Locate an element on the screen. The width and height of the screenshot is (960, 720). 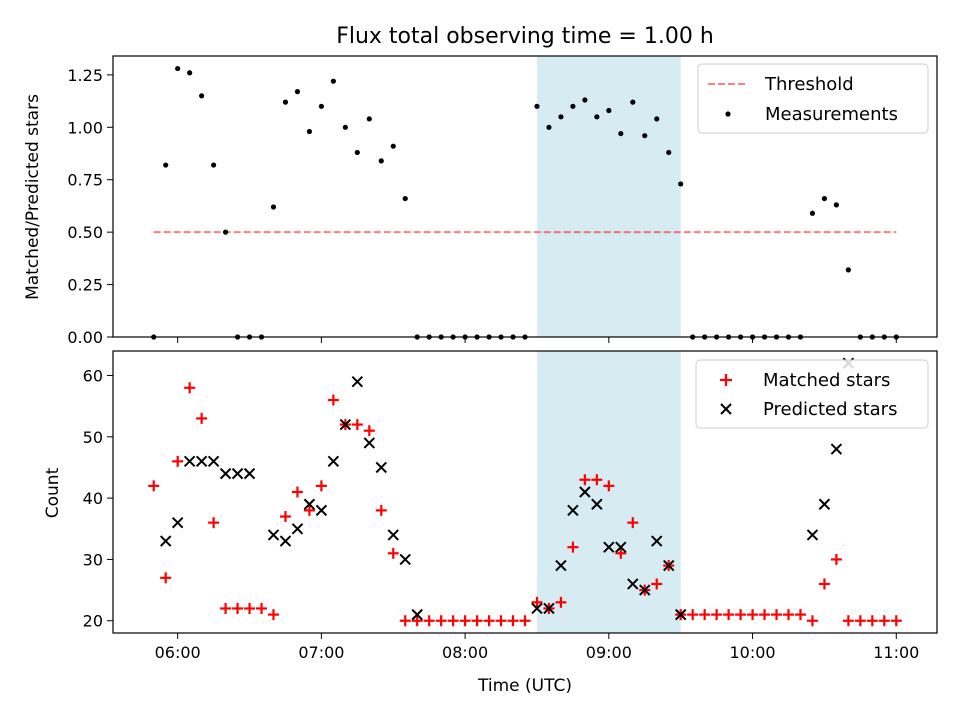
matched-legend-label: Matched stars is located at coordinates (826, 380).